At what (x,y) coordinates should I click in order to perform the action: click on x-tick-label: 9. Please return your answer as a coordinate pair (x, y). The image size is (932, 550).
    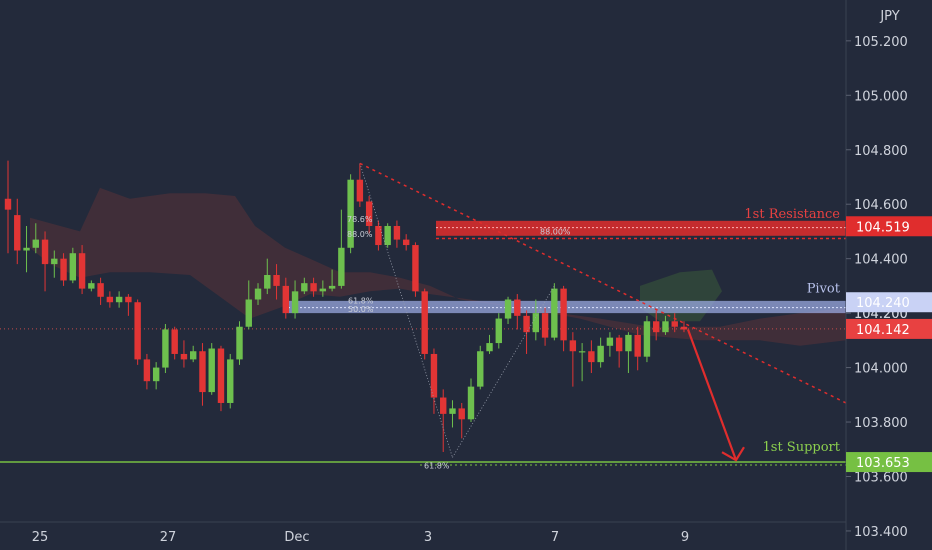
    Looking at the image, I should click on (685, 537).